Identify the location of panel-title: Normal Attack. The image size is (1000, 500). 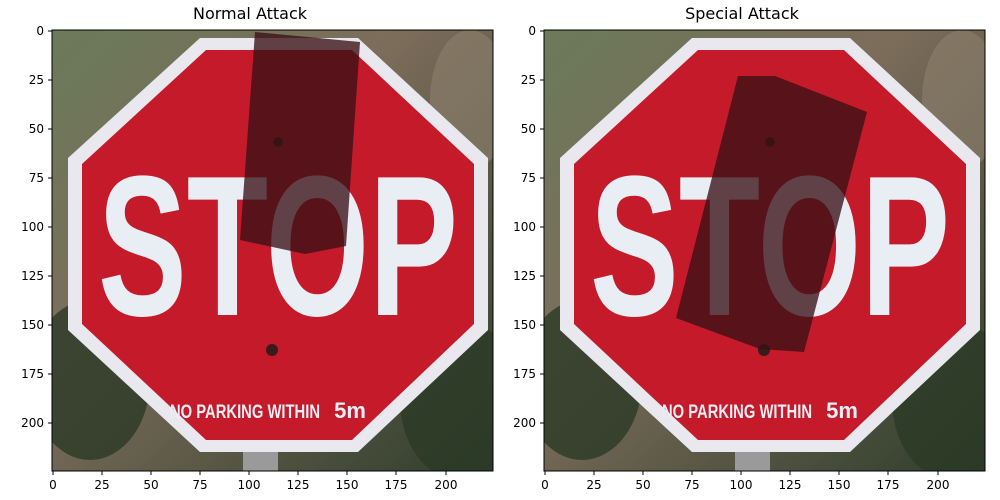
(250, 13).